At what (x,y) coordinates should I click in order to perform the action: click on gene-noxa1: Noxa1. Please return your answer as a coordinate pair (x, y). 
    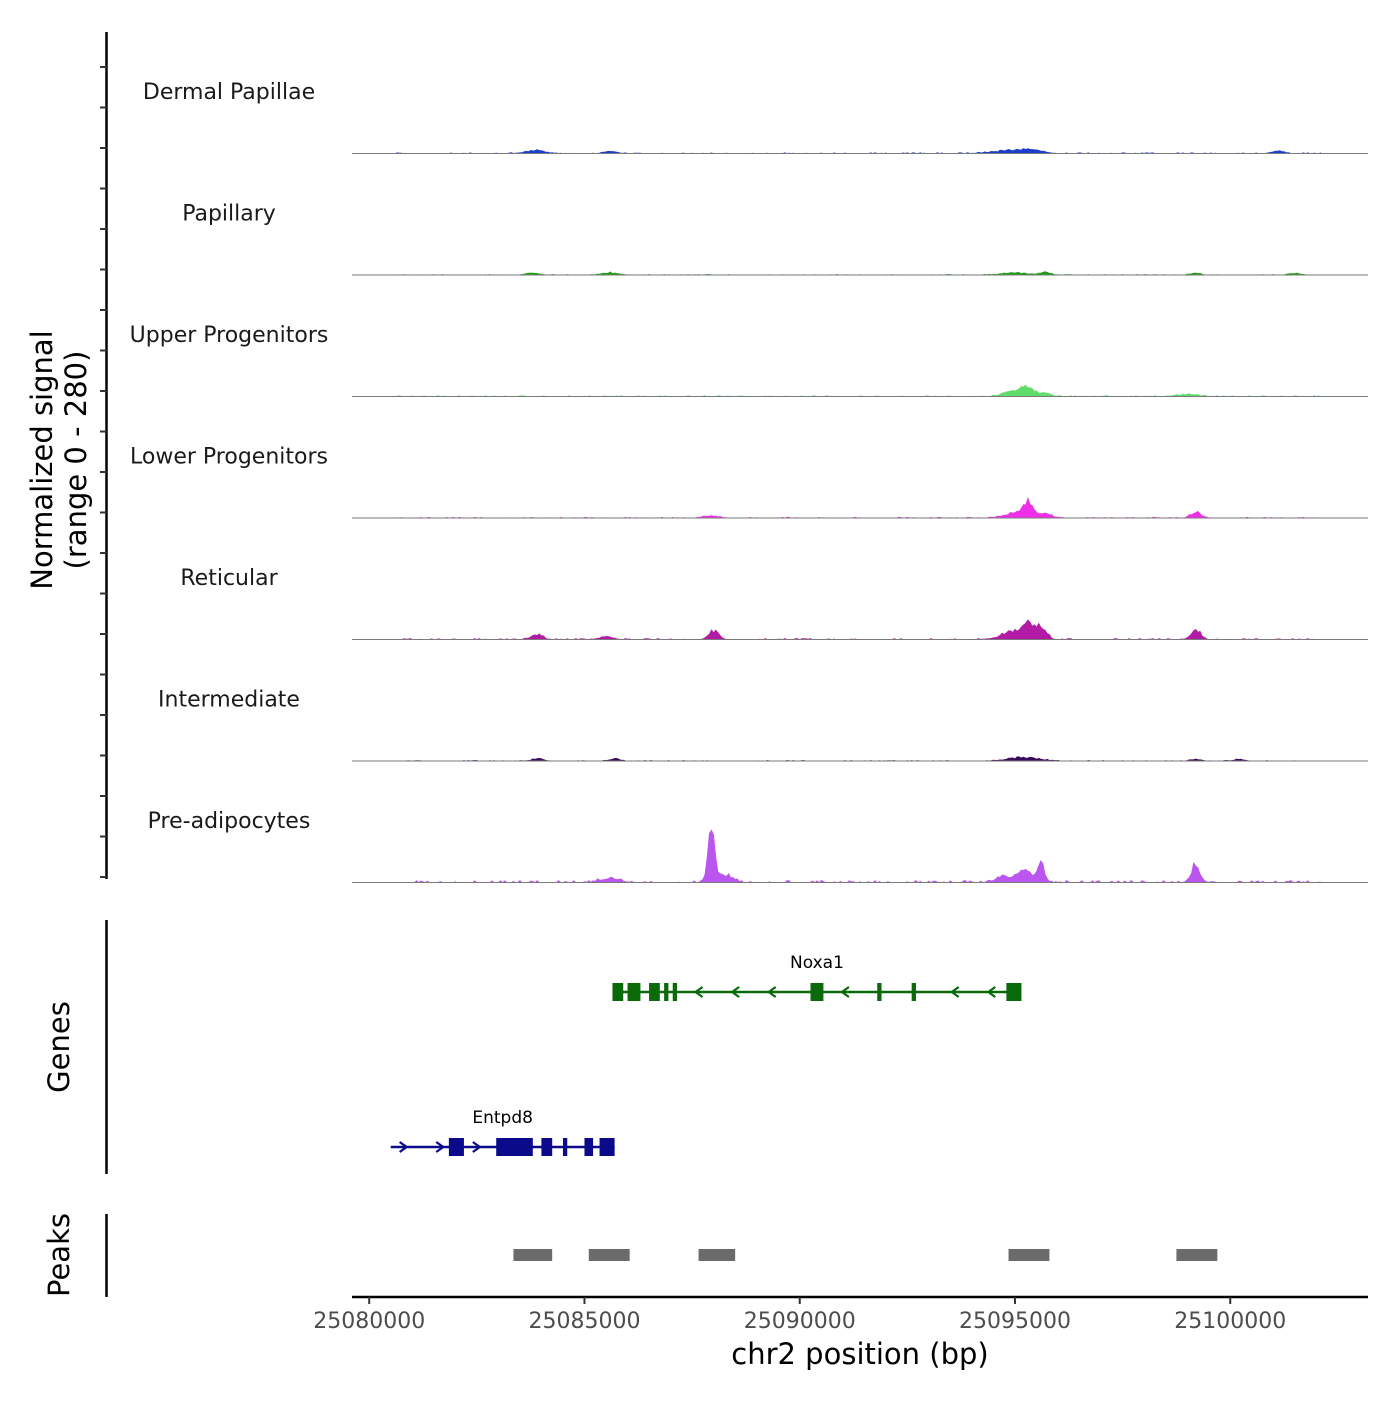
    Looking at the image, I should click on (817, 977).